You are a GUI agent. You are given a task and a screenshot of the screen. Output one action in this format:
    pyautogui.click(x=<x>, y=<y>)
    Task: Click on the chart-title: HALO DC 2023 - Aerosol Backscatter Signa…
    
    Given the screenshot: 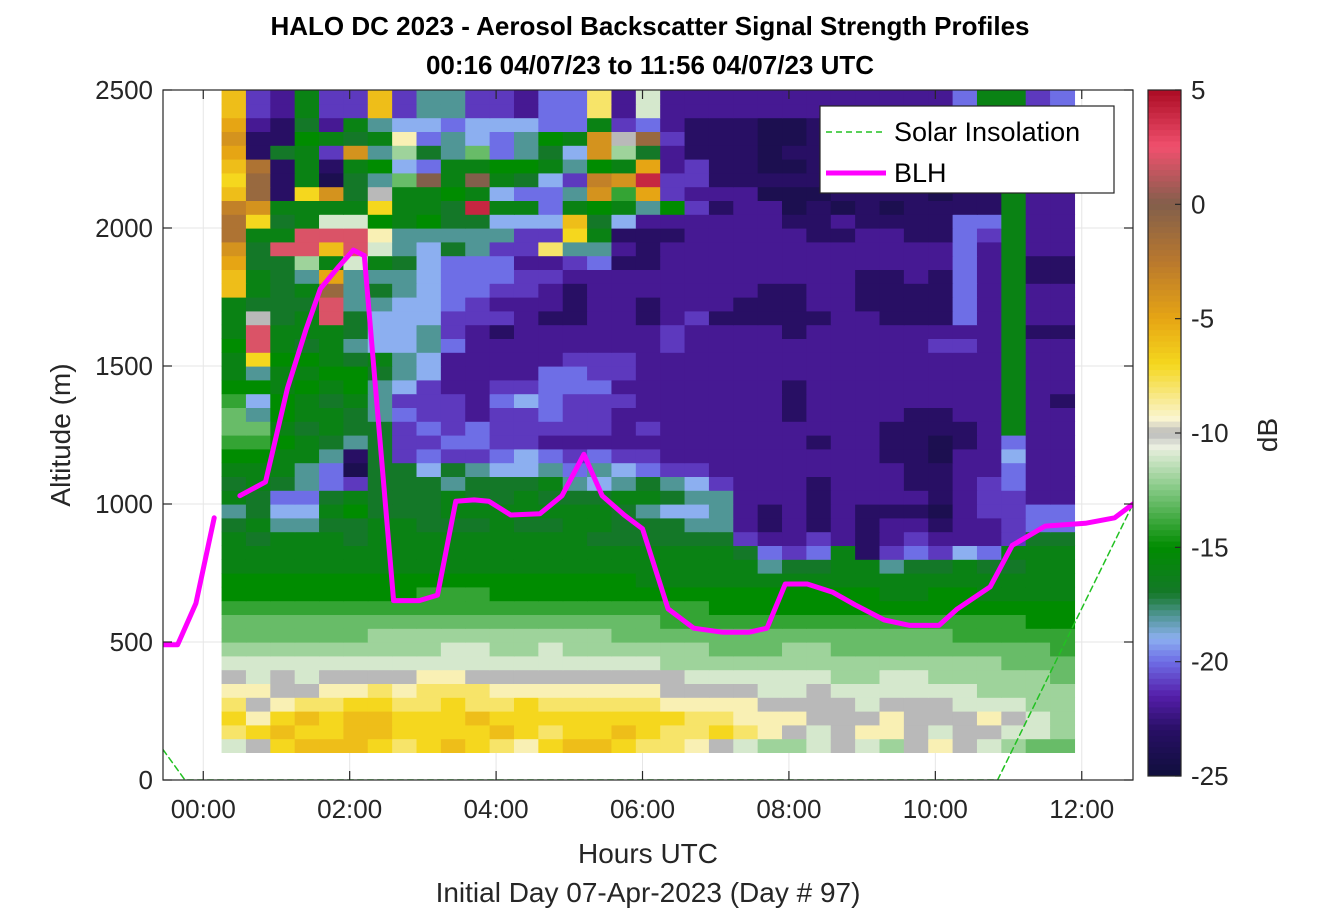 What is the action you would take?
    pyautogui.click(x=649, y=26)
    